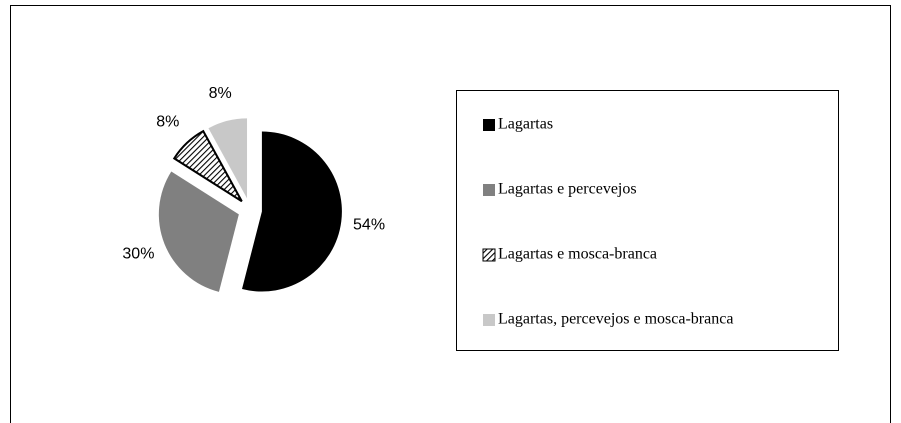  Describe the element at coordinates (138, 253) in the screenshot. I see `data-label: 30%` at that location.